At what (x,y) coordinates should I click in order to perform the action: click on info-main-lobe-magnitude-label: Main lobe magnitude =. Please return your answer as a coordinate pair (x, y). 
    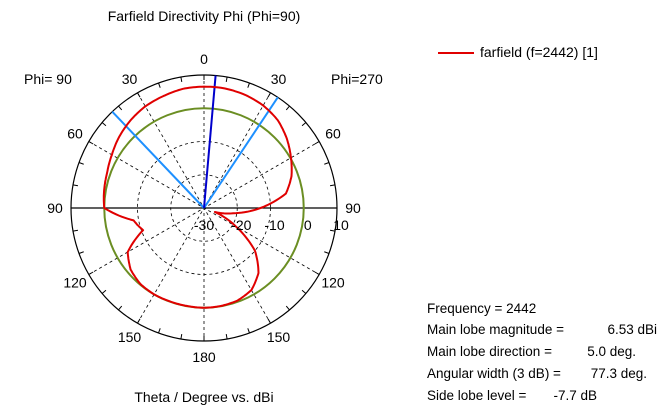
    Looking at the image, I should click on (495, 329).